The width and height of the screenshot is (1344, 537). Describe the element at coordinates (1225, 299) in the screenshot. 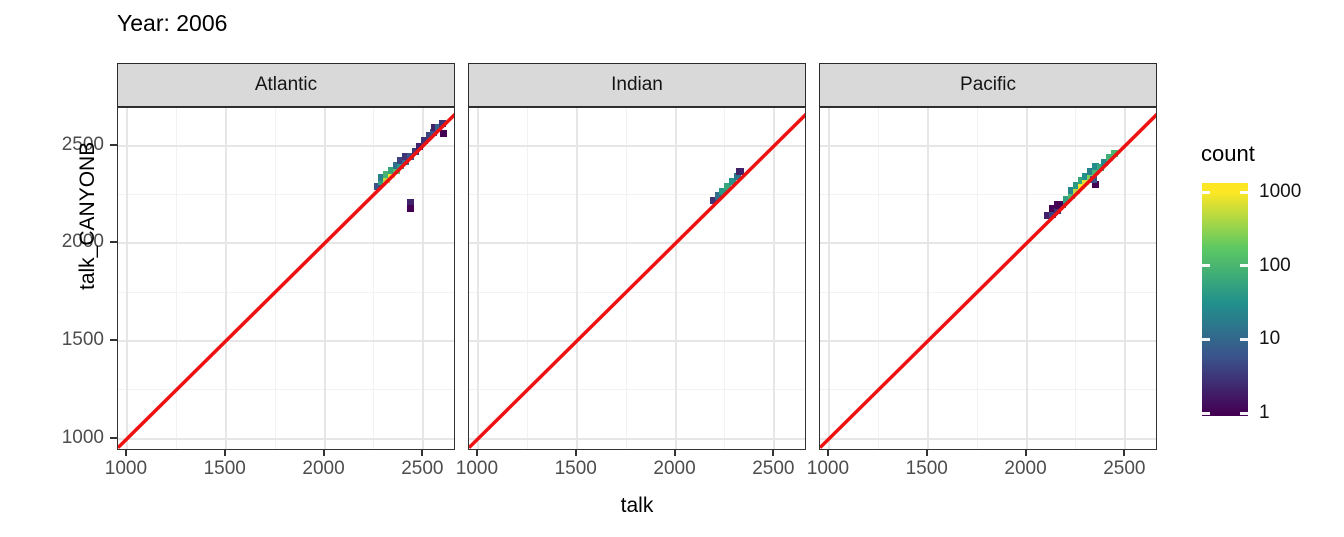

I see `legend-colorbar` at that location.